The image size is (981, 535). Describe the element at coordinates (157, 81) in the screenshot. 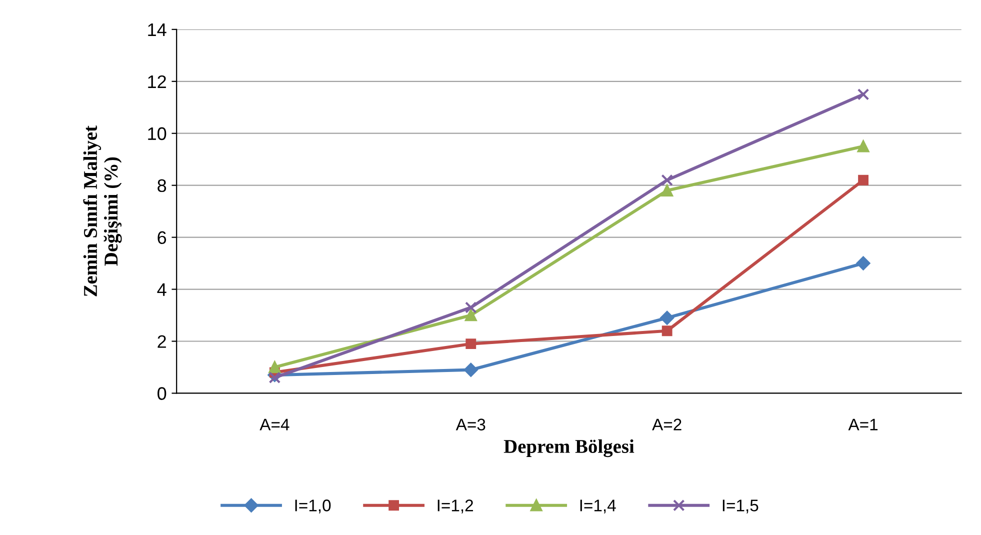

I see `y-tick-label: 12` at that location.